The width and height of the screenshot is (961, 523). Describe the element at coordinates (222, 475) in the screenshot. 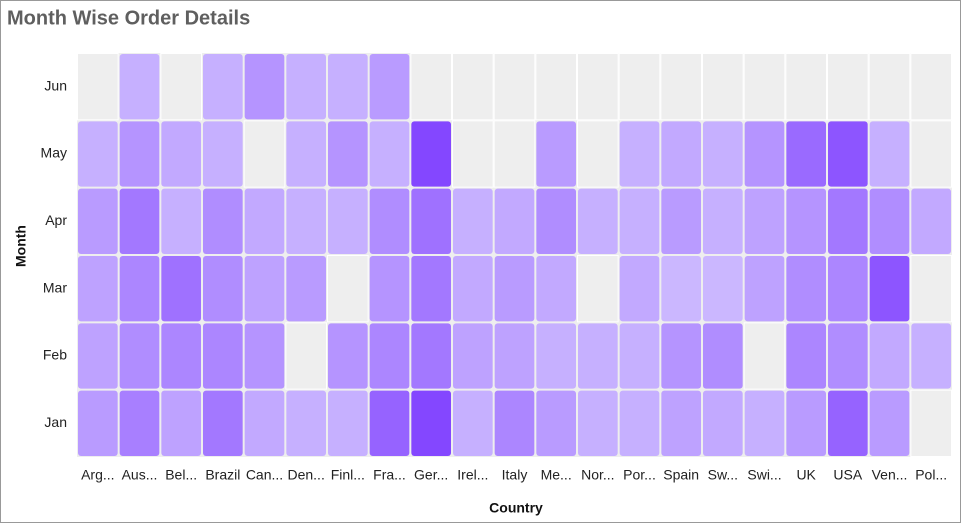

I see `x-tick-label: Brazil` at that location.